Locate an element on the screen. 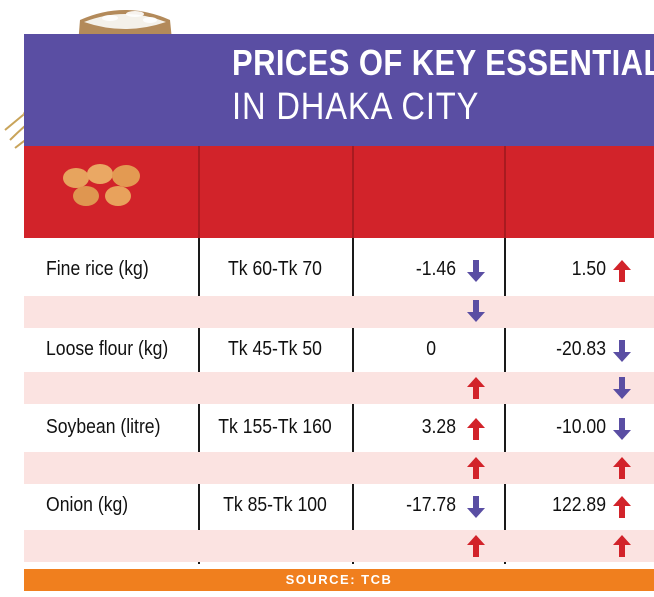 The height and width of the screenshot is (597, 654). item-label-onion: Onion (kg) is located at coordinates (87, 505).